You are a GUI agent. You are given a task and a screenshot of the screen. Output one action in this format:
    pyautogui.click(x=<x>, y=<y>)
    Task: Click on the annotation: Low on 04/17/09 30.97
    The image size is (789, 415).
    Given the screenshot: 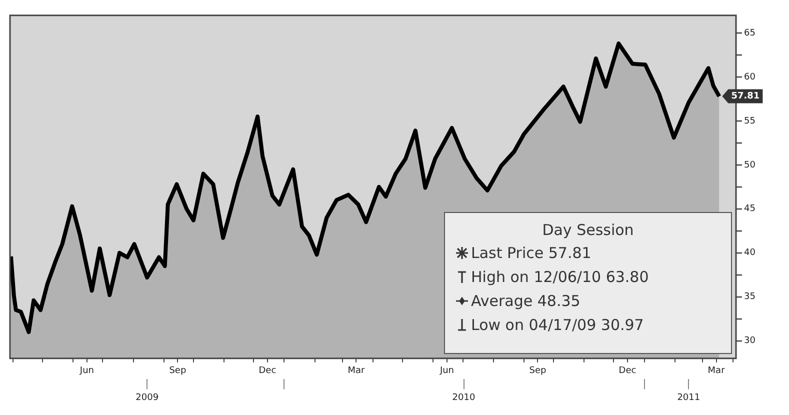 What is the action you would take?
    pyautogui.click(x=557, y=325)
    